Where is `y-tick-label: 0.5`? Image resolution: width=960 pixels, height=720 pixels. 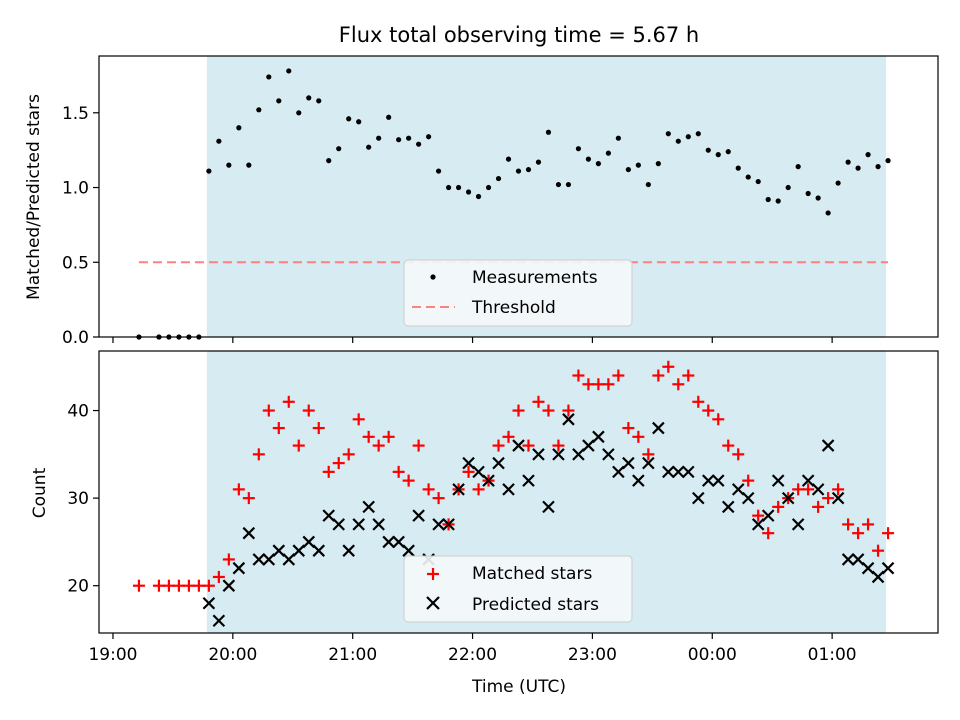
y-tick-label: 0.5 is located at coordinates (75, 263).